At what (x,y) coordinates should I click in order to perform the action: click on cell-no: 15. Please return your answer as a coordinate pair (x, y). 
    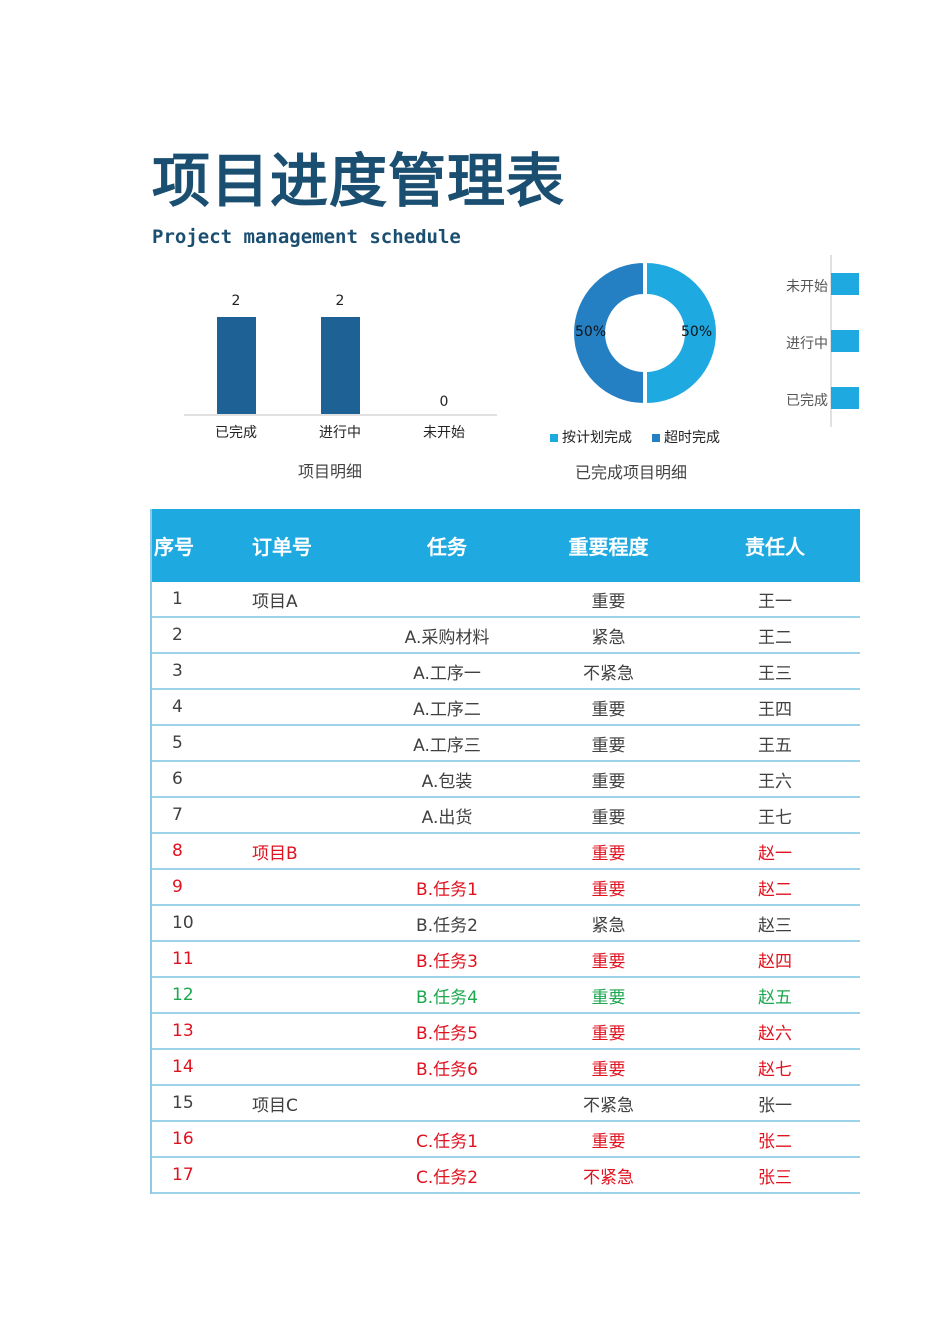
    Looking at the image, I should click on (183, 1103).